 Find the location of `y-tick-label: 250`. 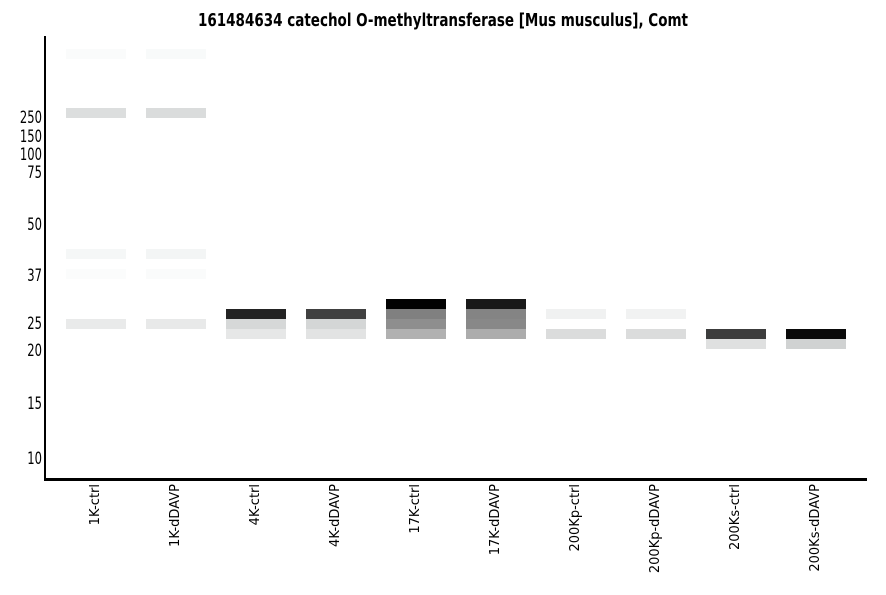

y-tick-label: 250 is located at coordinates (30, 118).